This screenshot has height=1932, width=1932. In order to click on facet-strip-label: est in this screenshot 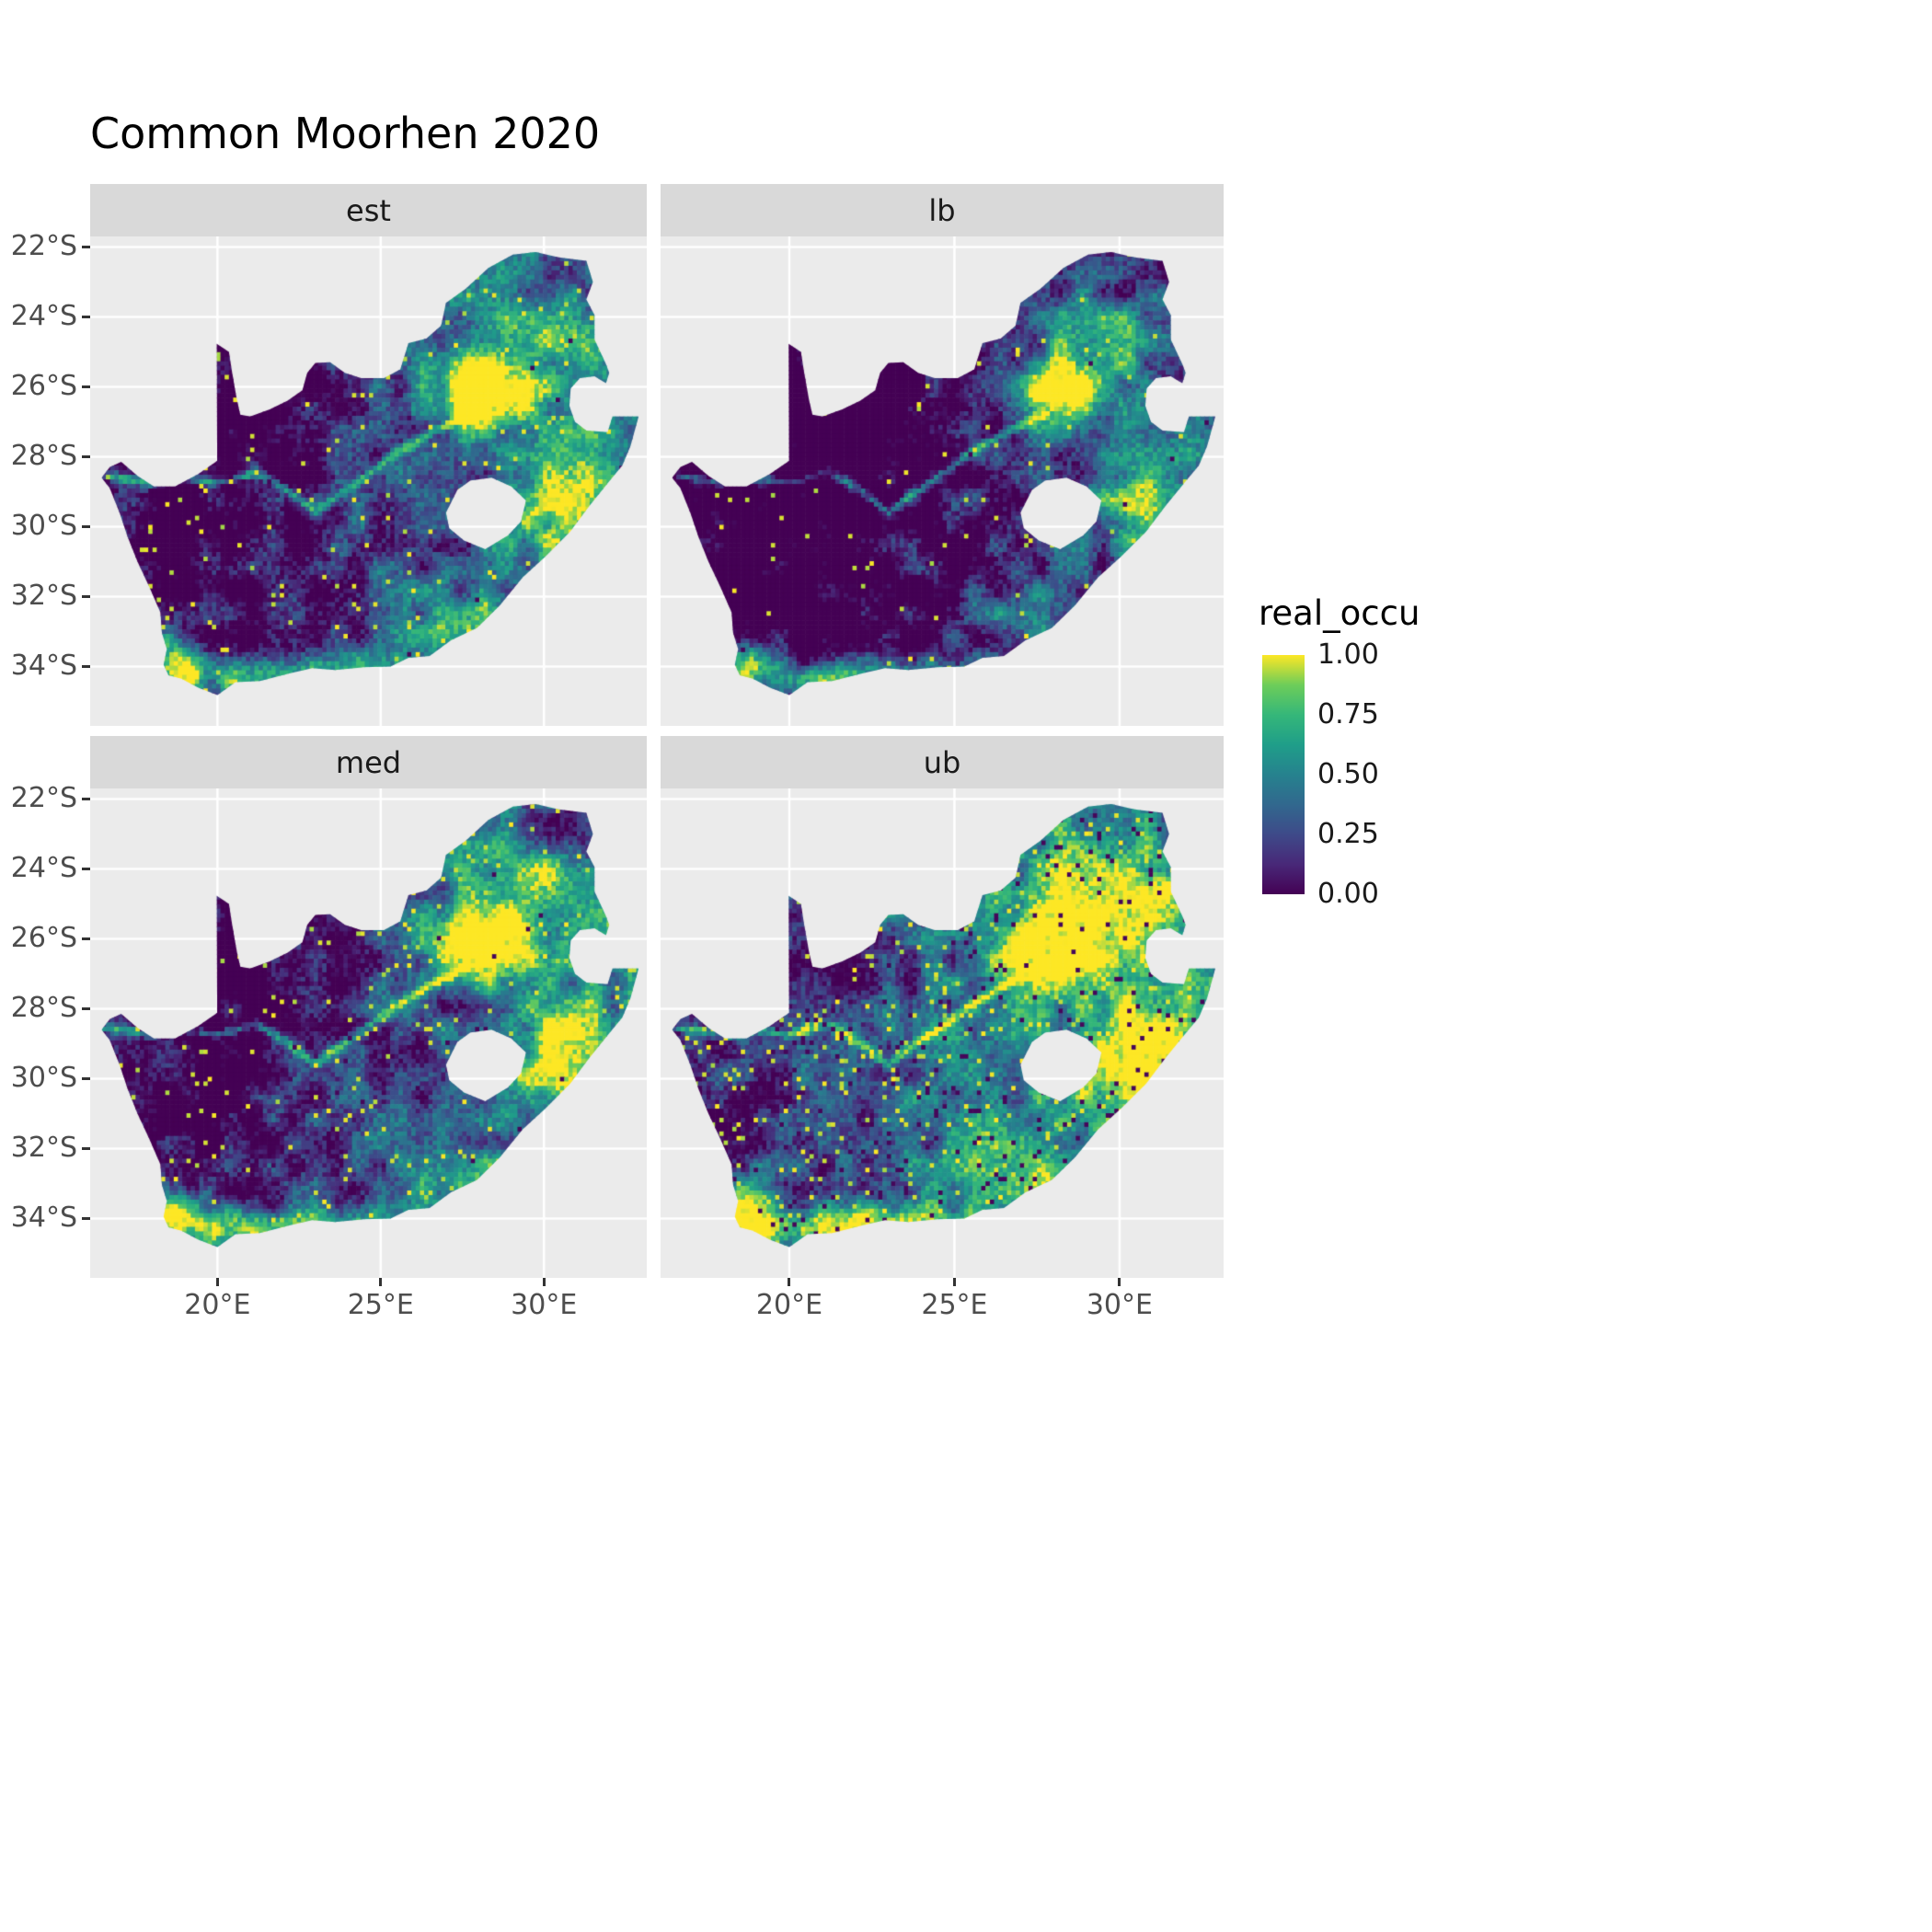, I will do `click(368, 210)`.